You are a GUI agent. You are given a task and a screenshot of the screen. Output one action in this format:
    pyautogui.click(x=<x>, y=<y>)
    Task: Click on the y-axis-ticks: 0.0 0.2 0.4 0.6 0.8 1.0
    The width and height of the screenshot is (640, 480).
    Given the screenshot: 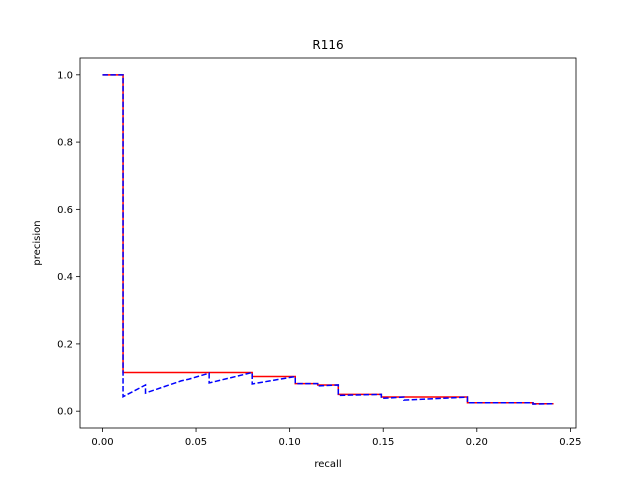 What is the action you would take?
    pyautogui.click(x=68, y=244)
    